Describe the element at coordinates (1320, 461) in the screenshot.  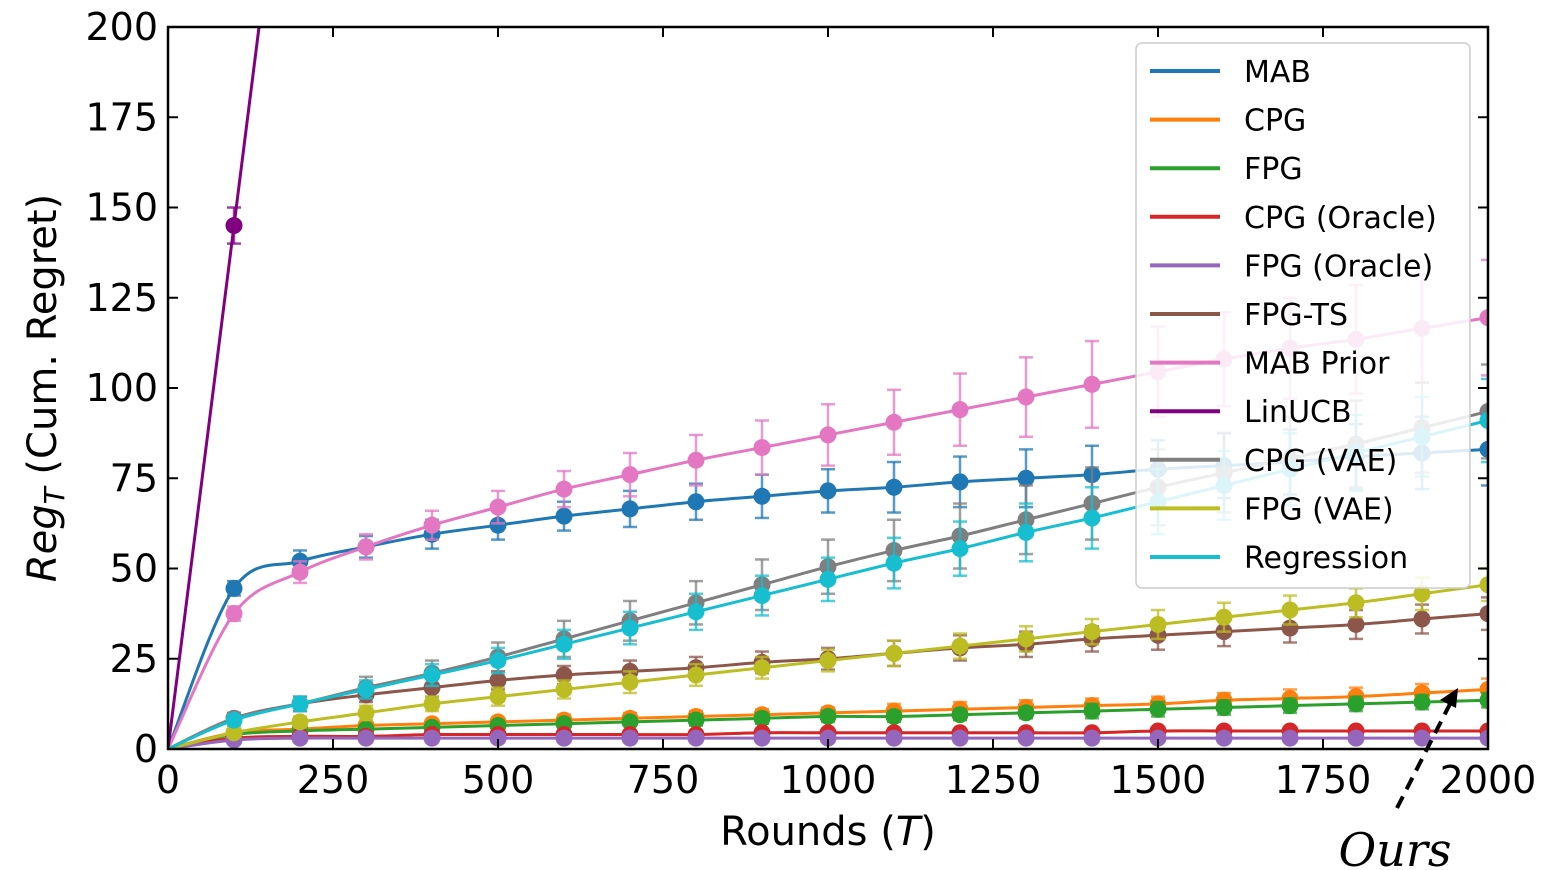
I see `legend-label: CPG (VAE)` at that location.